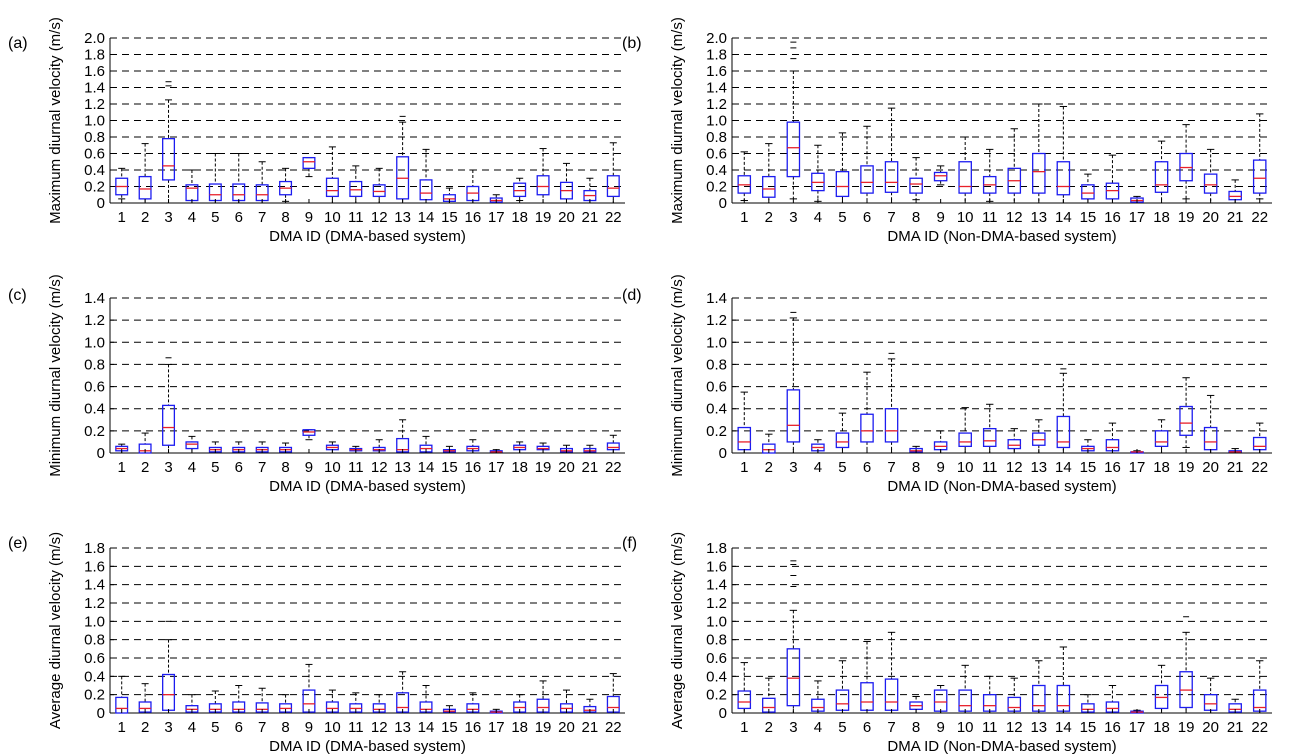 Image resolution: width=1291 pixels, height=756 pixels. Describe the element at coordinates (94, 38) in the screenshot. I see `y-tick-label: 2.0` at that location.